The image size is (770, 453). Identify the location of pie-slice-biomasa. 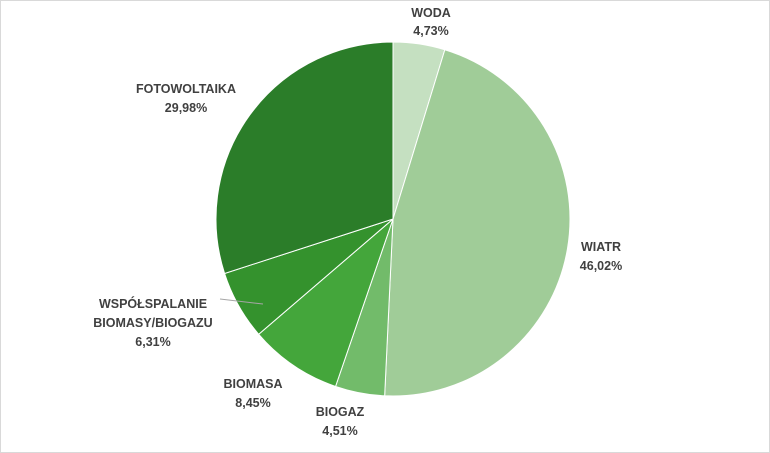
(326, 302).